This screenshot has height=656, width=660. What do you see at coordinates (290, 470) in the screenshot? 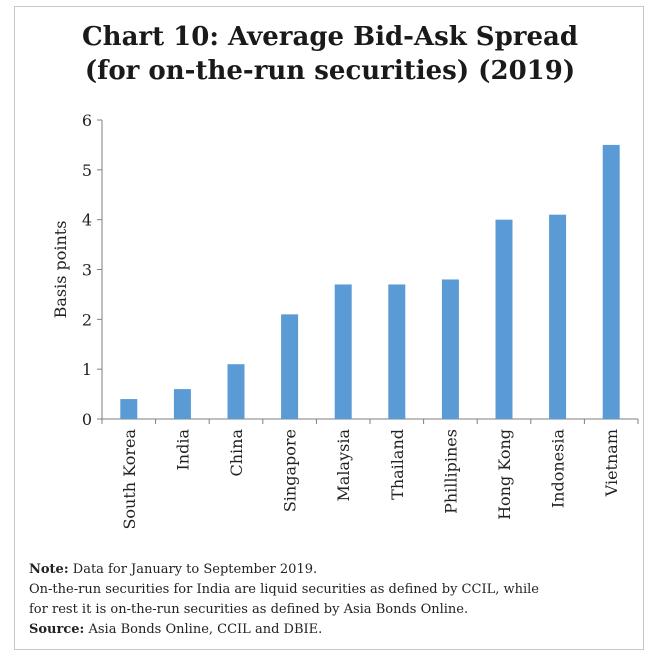
I see `x-tick-label: Singapore` at bounding box center [290, 470].